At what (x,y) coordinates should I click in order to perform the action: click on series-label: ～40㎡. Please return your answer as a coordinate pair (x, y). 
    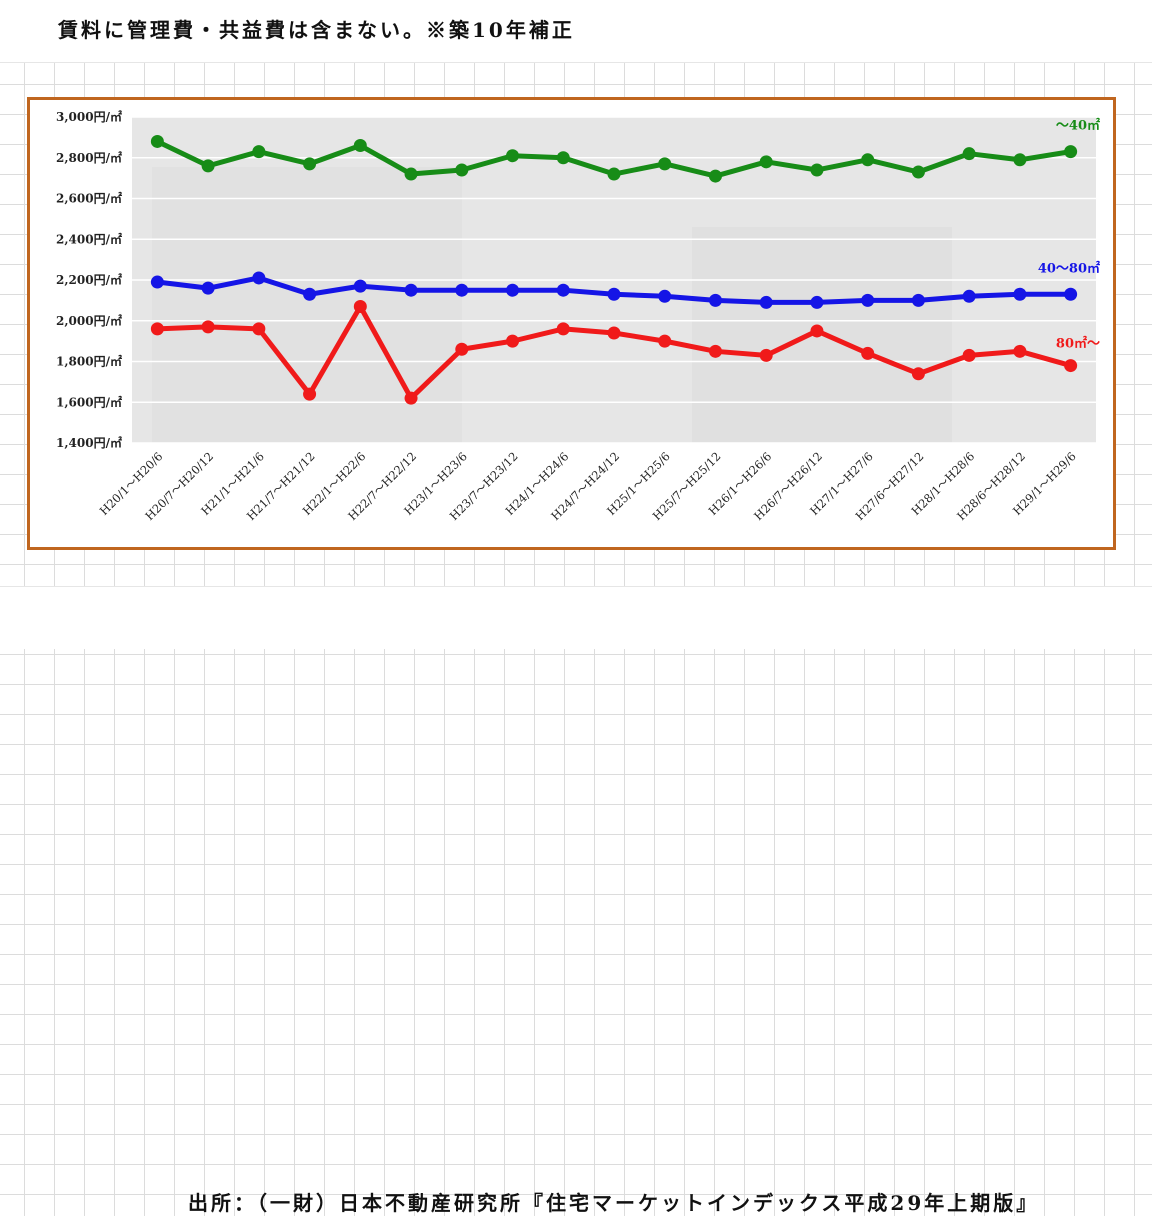
    Looking at the image, I should click on (1078, 126).